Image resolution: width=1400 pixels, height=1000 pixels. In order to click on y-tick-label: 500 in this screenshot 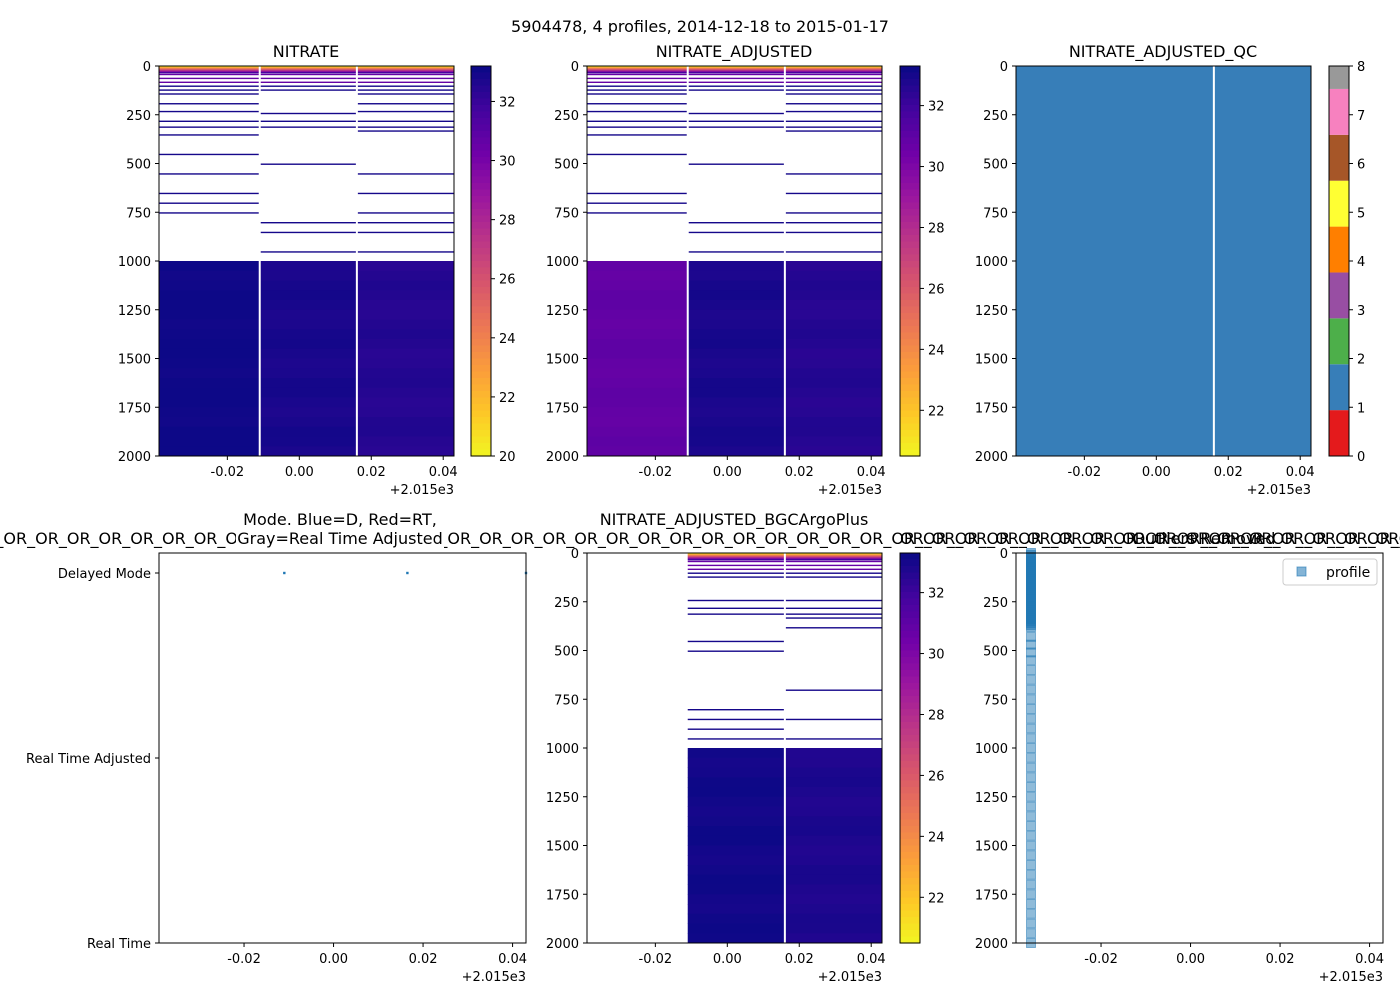, I will do `click(995, 652)`.